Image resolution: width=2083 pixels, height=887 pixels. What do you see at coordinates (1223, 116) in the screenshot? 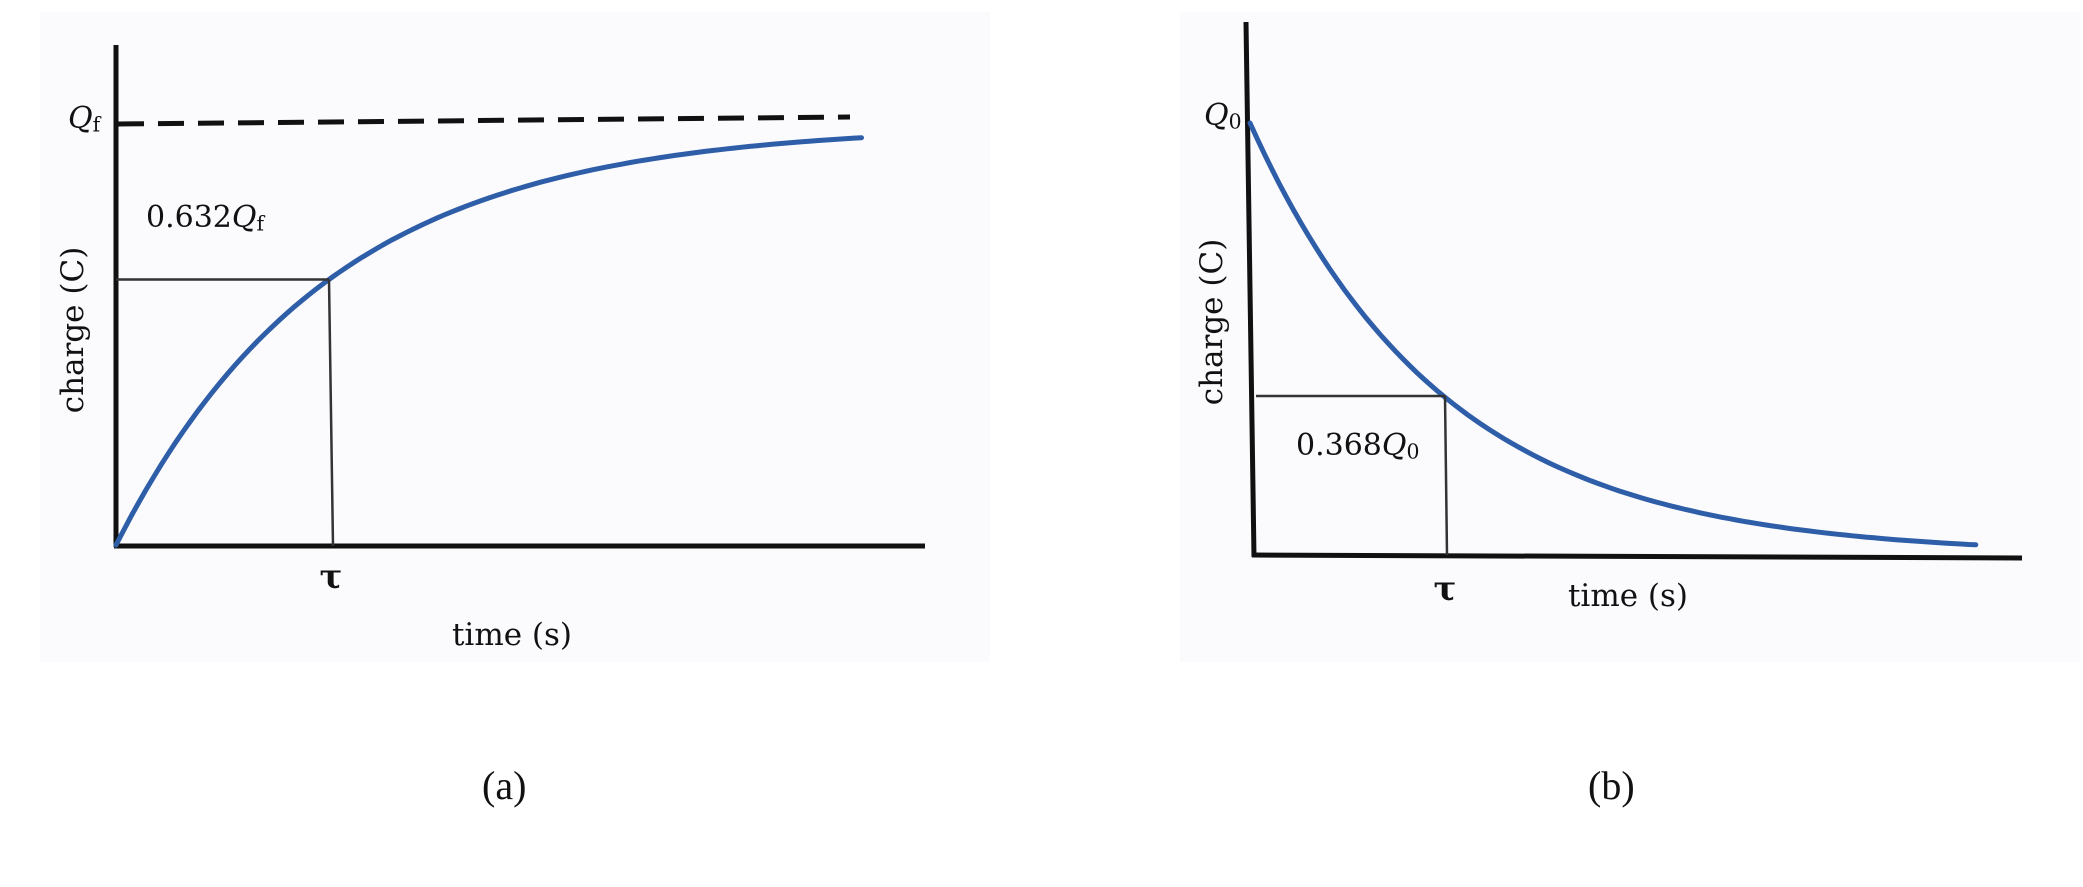
I see `y-max-label: Q0` at bounding box center [1223, 116].